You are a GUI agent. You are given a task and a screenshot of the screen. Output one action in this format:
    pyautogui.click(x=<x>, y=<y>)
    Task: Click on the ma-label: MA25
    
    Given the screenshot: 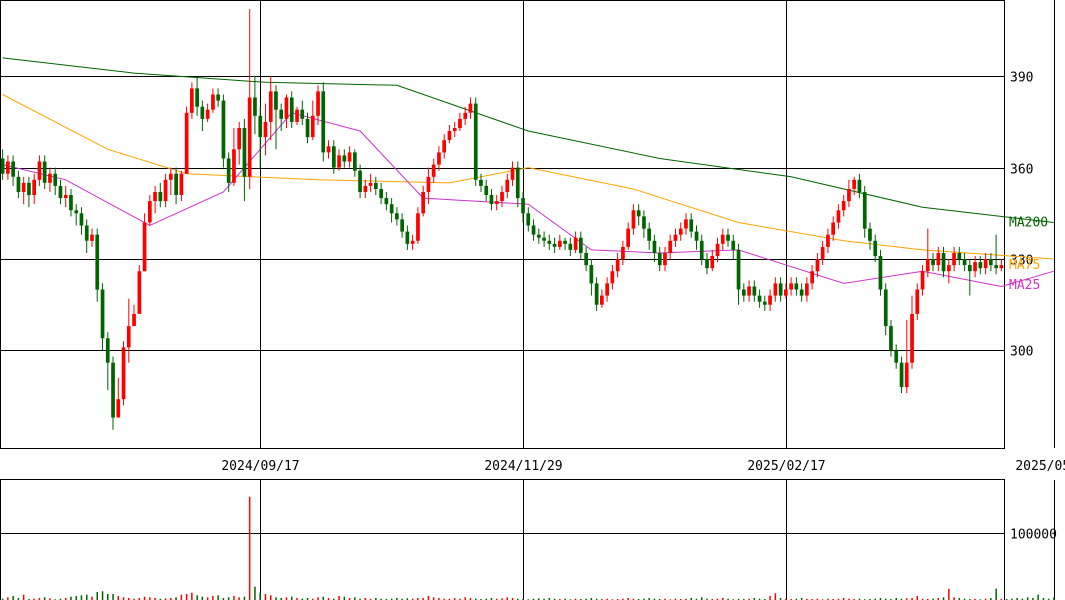 What is the action you would take?
    pyautogui.click(x=1024, y=285)
    